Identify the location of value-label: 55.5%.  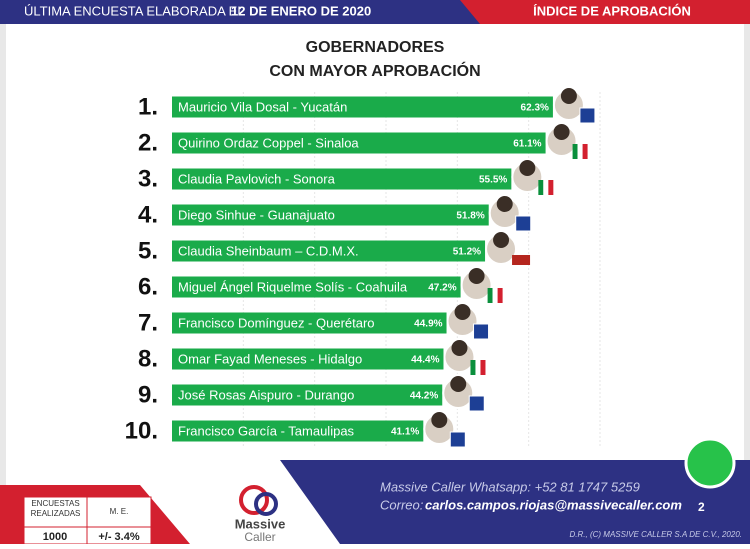
(493, 180).